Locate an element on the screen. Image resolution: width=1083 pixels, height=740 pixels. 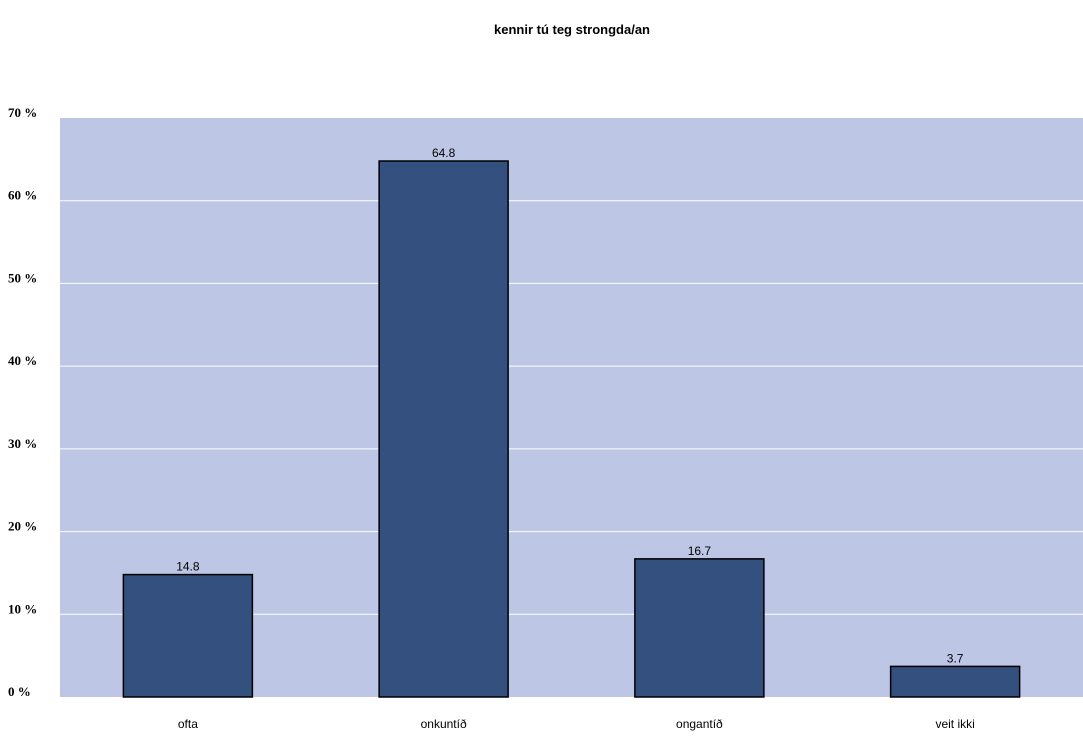
y-tick-label: 0 % is located at coordinates (19, 691).